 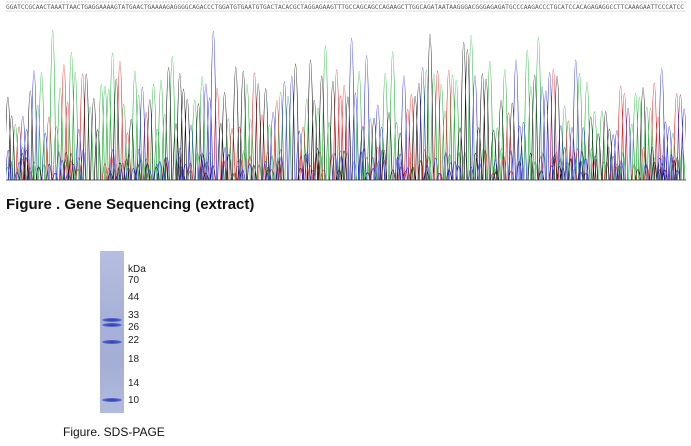 I want to click on marker-18: 18, so click(x=134, y=359).